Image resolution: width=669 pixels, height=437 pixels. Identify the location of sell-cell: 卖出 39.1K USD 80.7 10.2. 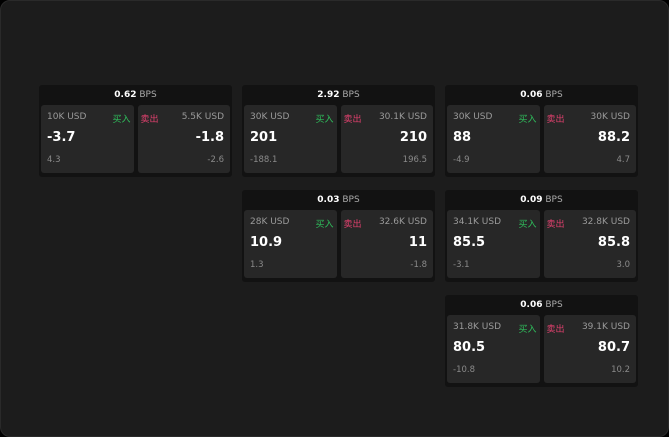
(589, 349).